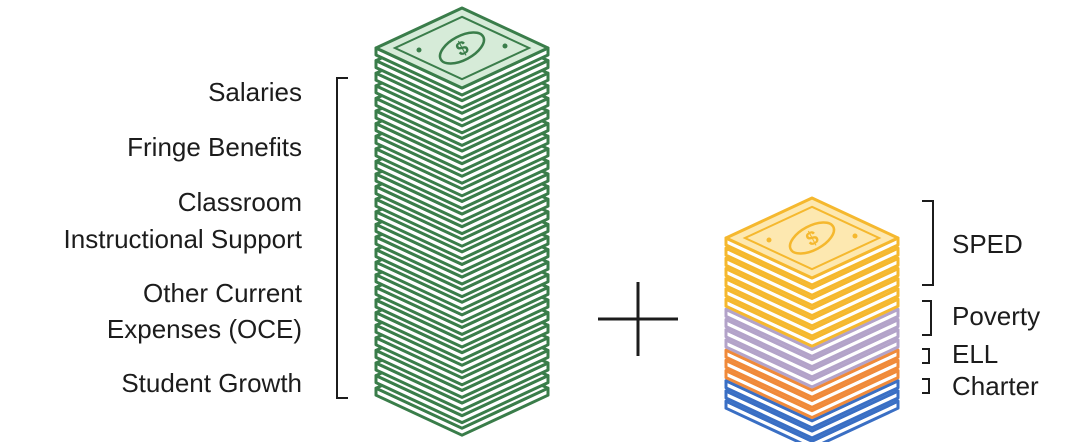  Describe the element at coordinates (812, 320) in the screenshot. I see `supplement-money-stack: $` at that location.